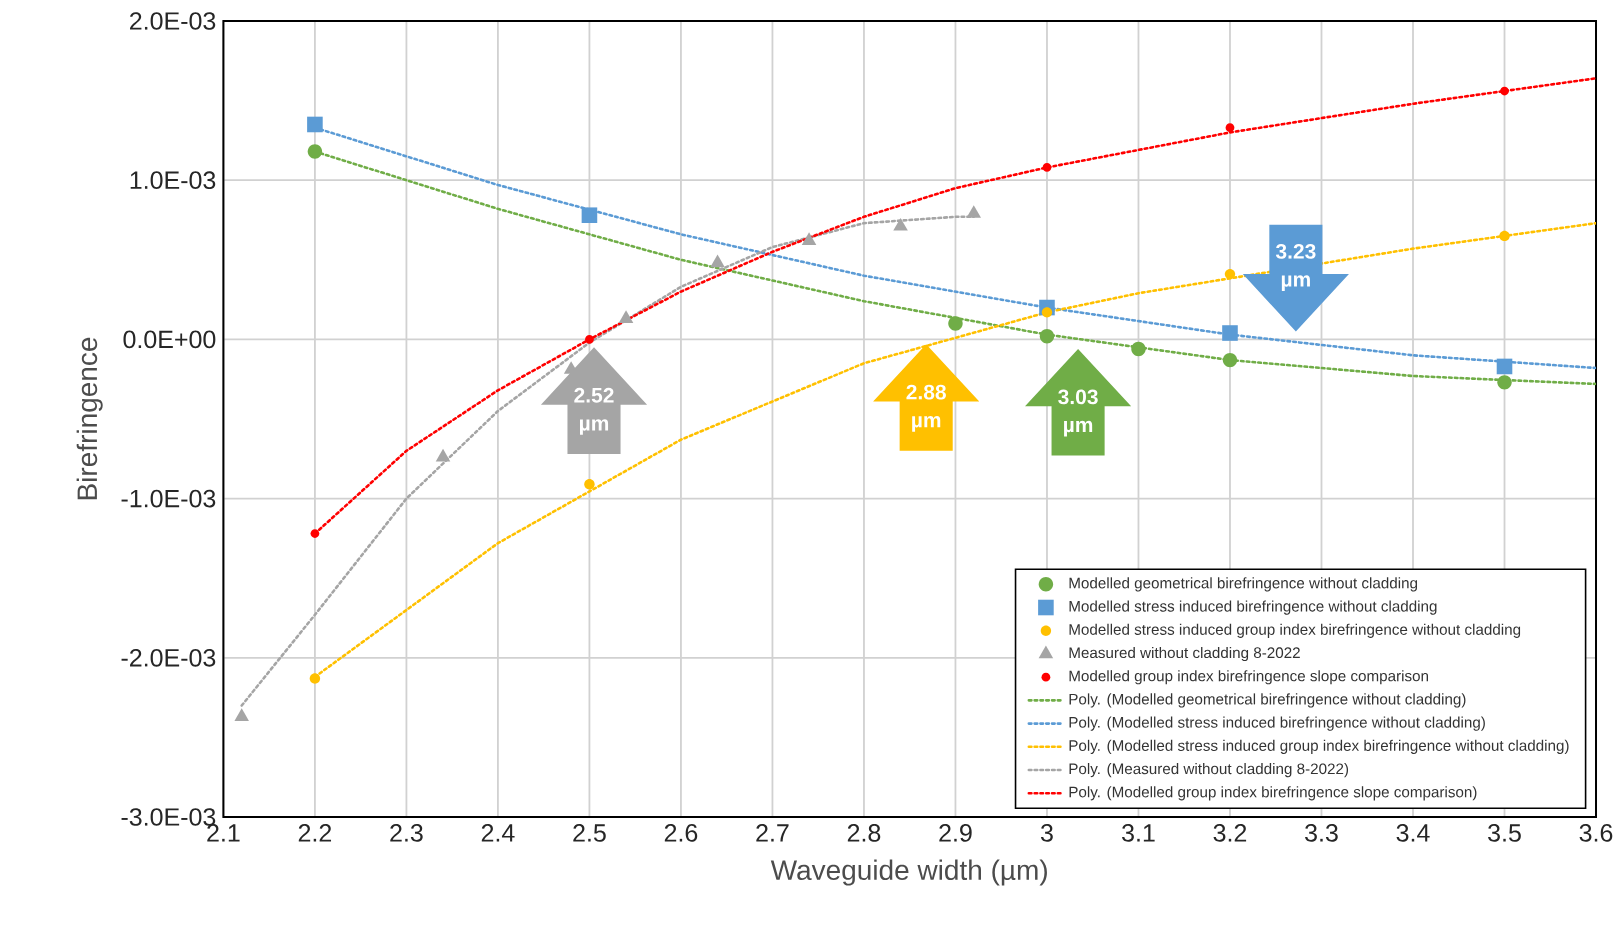 The width and height of the screenshot is (1622, 940). Describe the element at coordinates (1273, 793) in the screenshot. I see `legend-label: Poly. (Modelled group index birefringence slope comparison)` at that location.